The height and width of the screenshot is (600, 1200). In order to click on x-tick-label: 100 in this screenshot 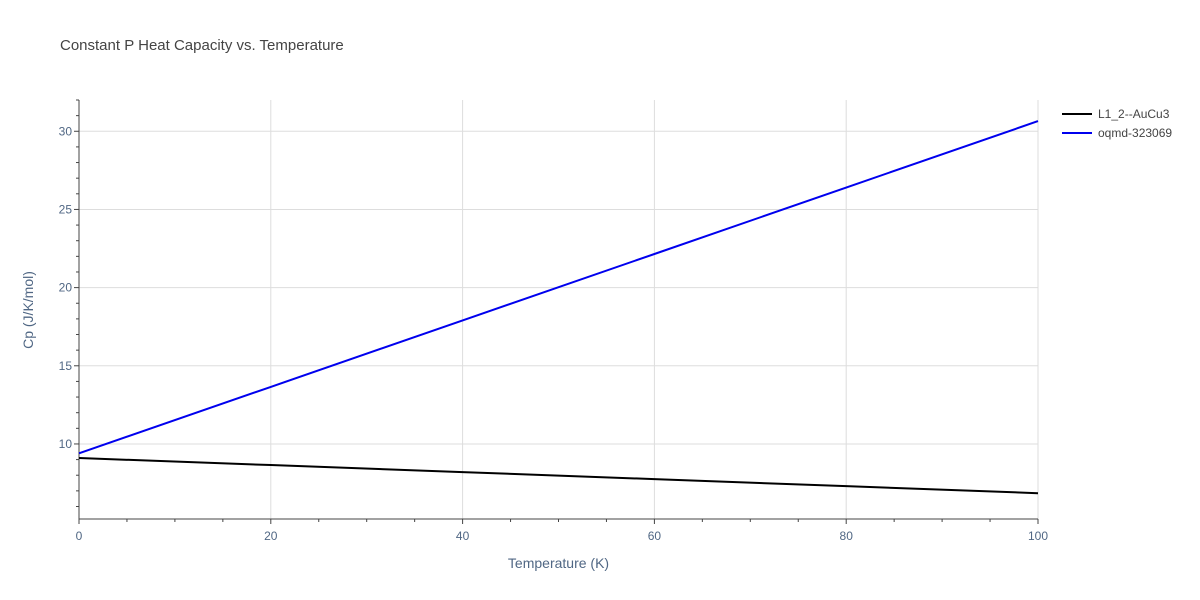, I will do `click(1038, 536)`.